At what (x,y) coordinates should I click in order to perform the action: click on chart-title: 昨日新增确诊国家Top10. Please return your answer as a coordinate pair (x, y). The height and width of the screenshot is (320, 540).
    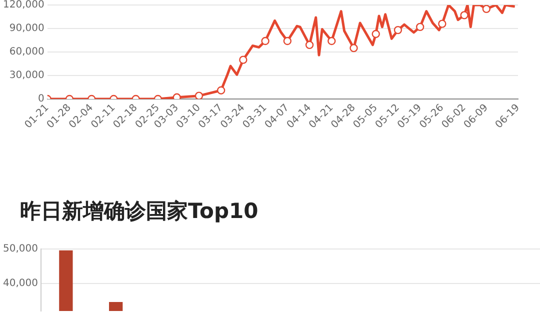
    Looking at the image, I should click on (140, 211).